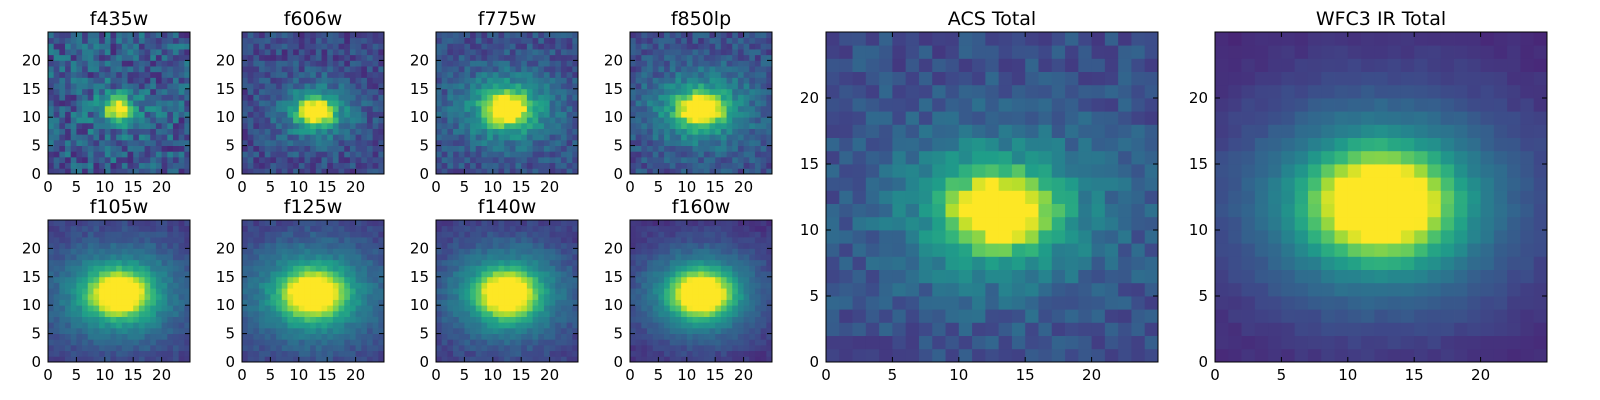 Image resolution: width=1600 pixels, height=400 pixels. What do you see at coordinates (618, 174) in the screenshot?
I see `y-tick-label: 0` at bounding box center [618, 174].